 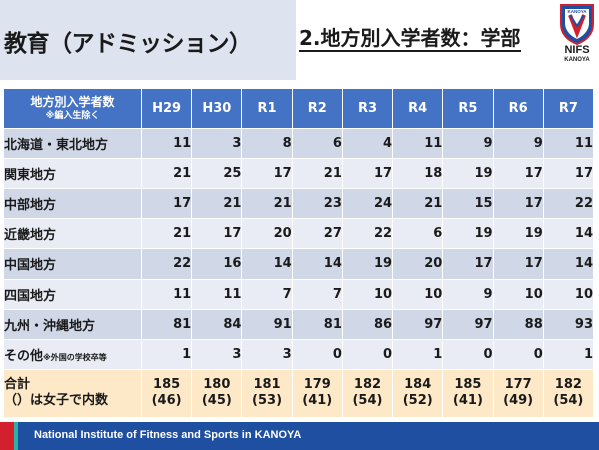 What do you see at coordinates (217, 144) in the screenshot?
I see `table-cell: 3` at bounding box center [217, 144].